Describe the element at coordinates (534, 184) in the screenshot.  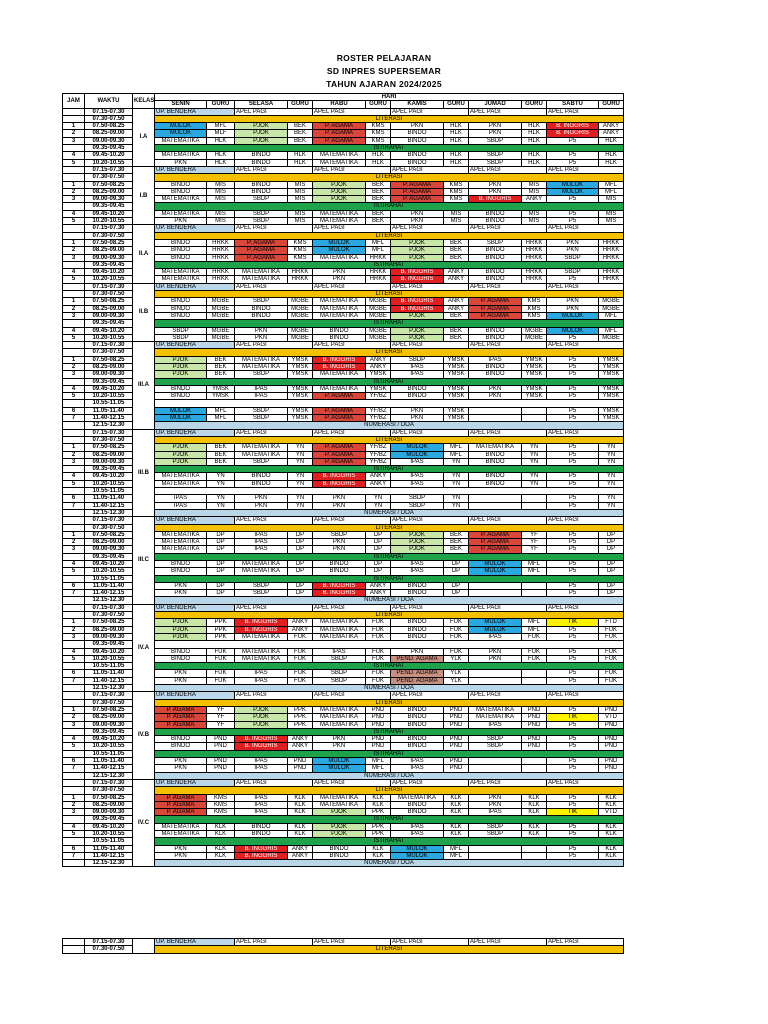
I see `teacher-cell: MIS` at that location.